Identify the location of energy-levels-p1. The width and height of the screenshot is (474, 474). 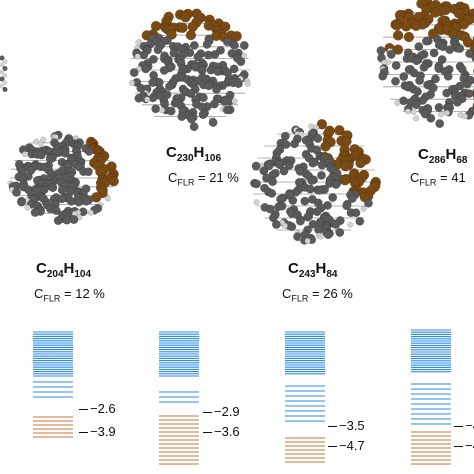
(179, 398).